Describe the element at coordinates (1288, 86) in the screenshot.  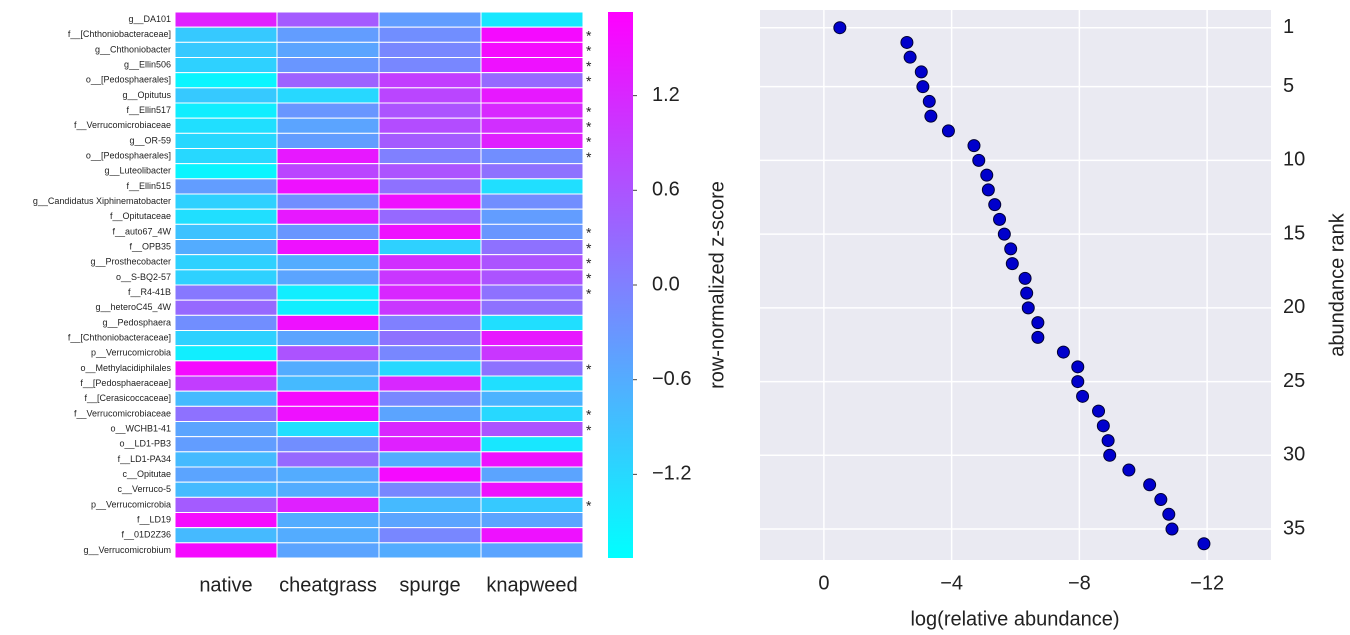
I see `y-tick-label: 5` at that location.